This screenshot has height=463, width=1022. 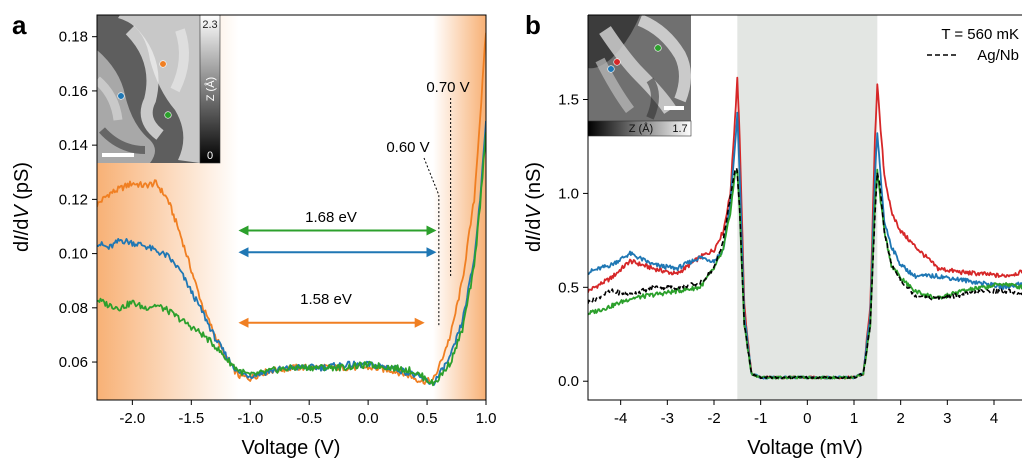 I want to click on colorbar-min-a: 0, so click(x=210, y=156).